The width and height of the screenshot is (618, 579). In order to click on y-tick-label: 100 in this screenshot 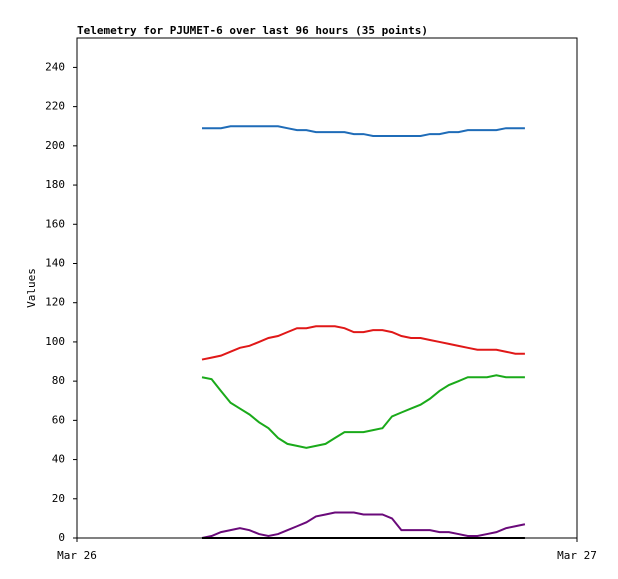, I will do `click(55, 341)`.